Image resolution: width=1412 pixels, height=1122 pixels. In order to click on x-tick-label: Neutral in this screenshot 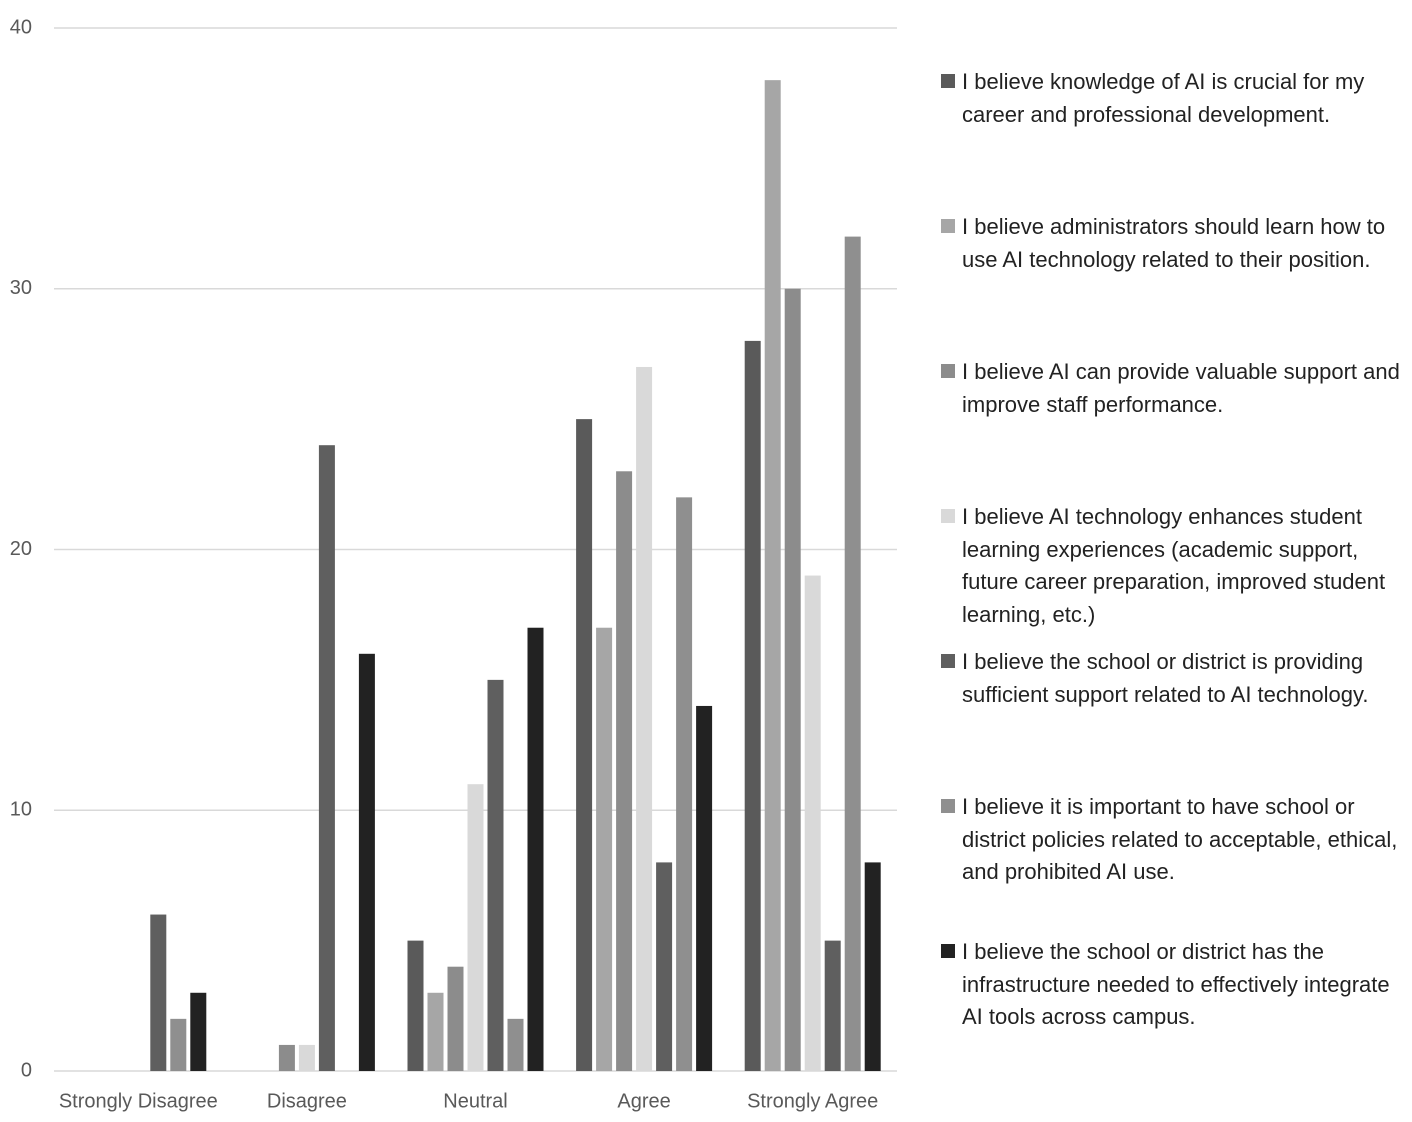, I will do `click(475, 1101)`.